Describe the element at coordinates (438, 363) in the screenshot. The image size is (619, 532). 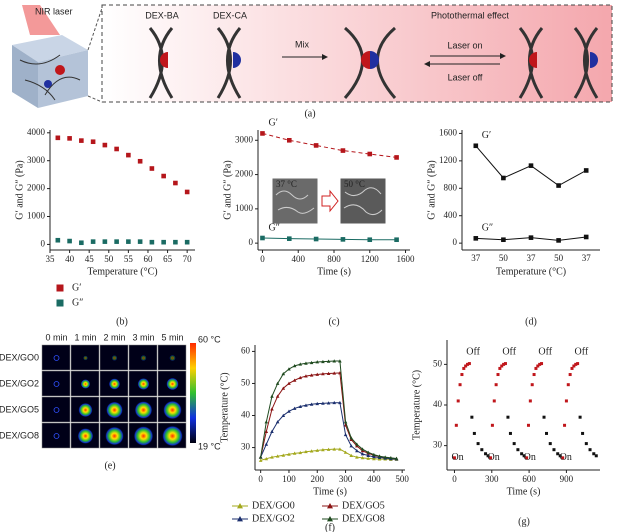
I see `y-tick-label: 50` at that location.